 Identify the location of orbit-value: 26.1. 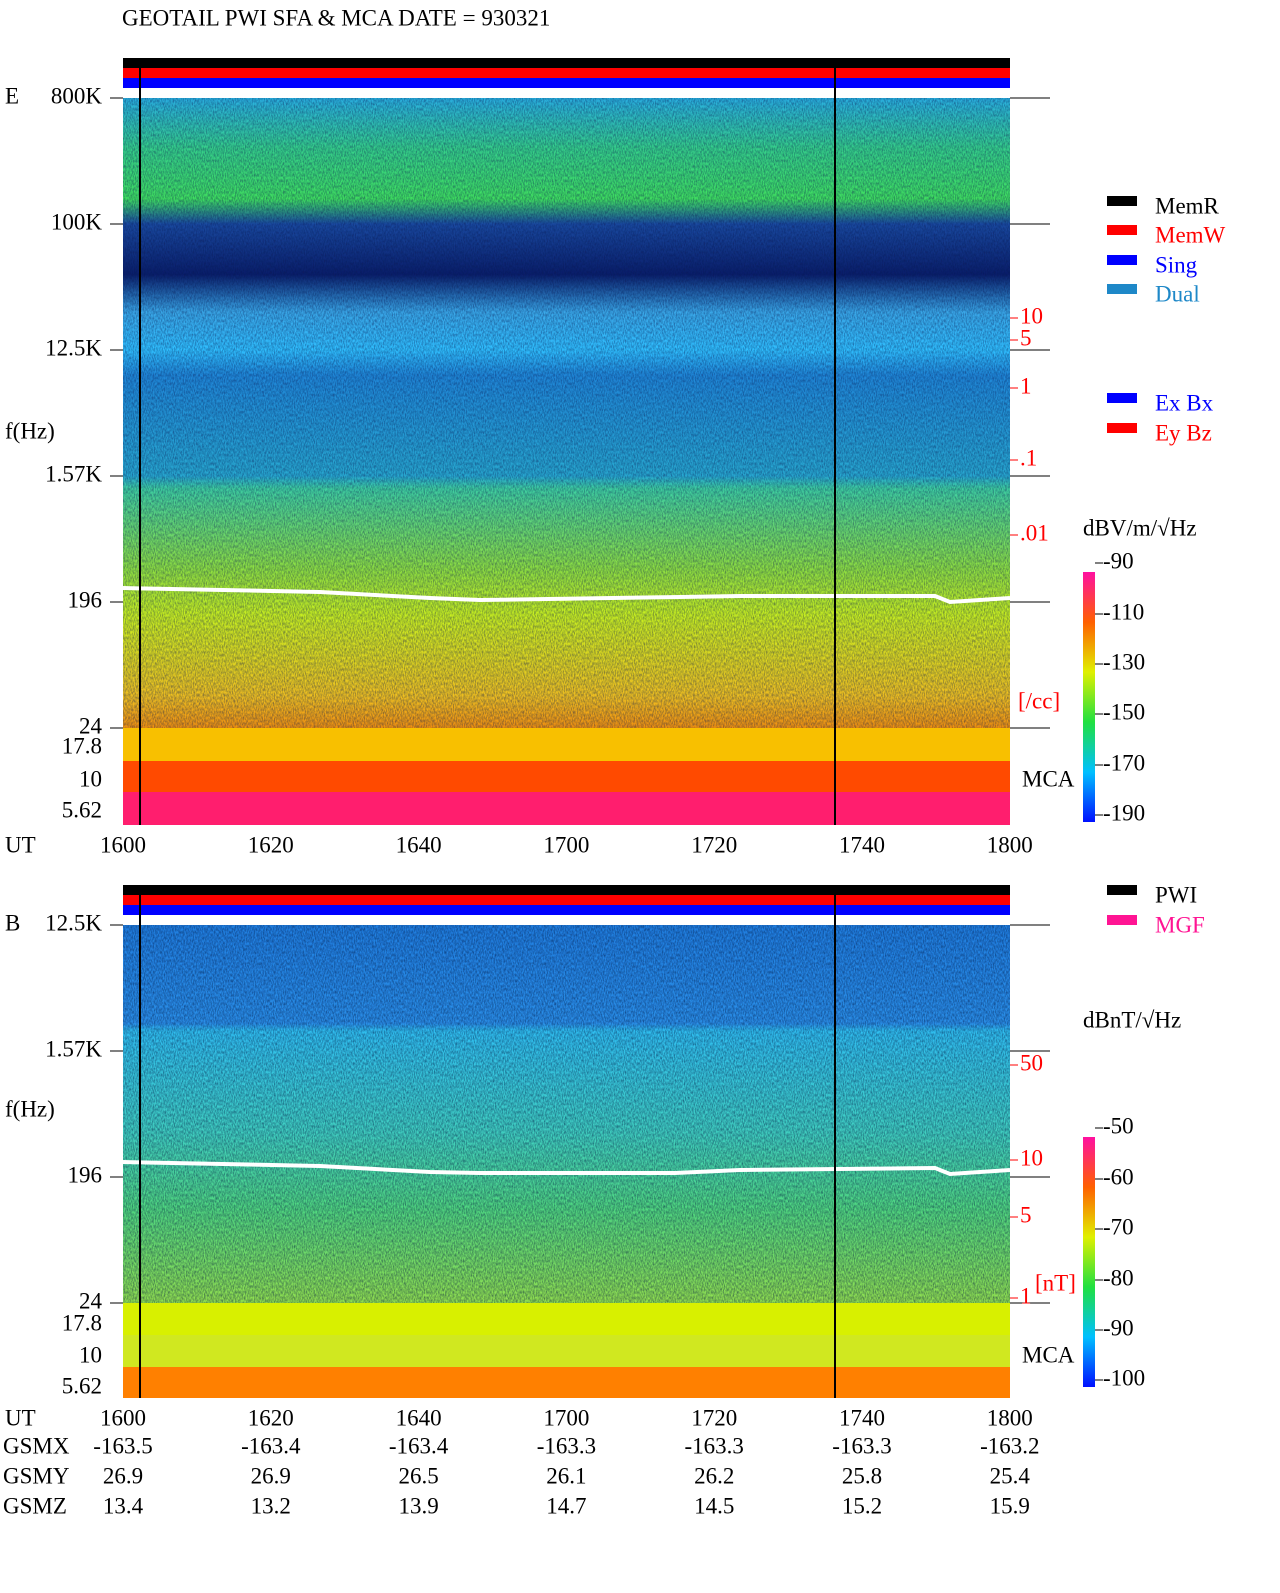
(566, 1475).